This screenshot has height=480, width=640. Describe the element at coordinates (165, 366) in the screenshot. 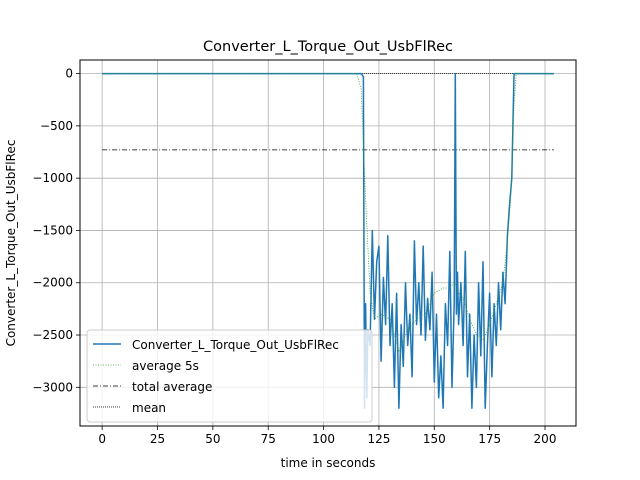

I see `legend-label-average: average 5s` at that location.